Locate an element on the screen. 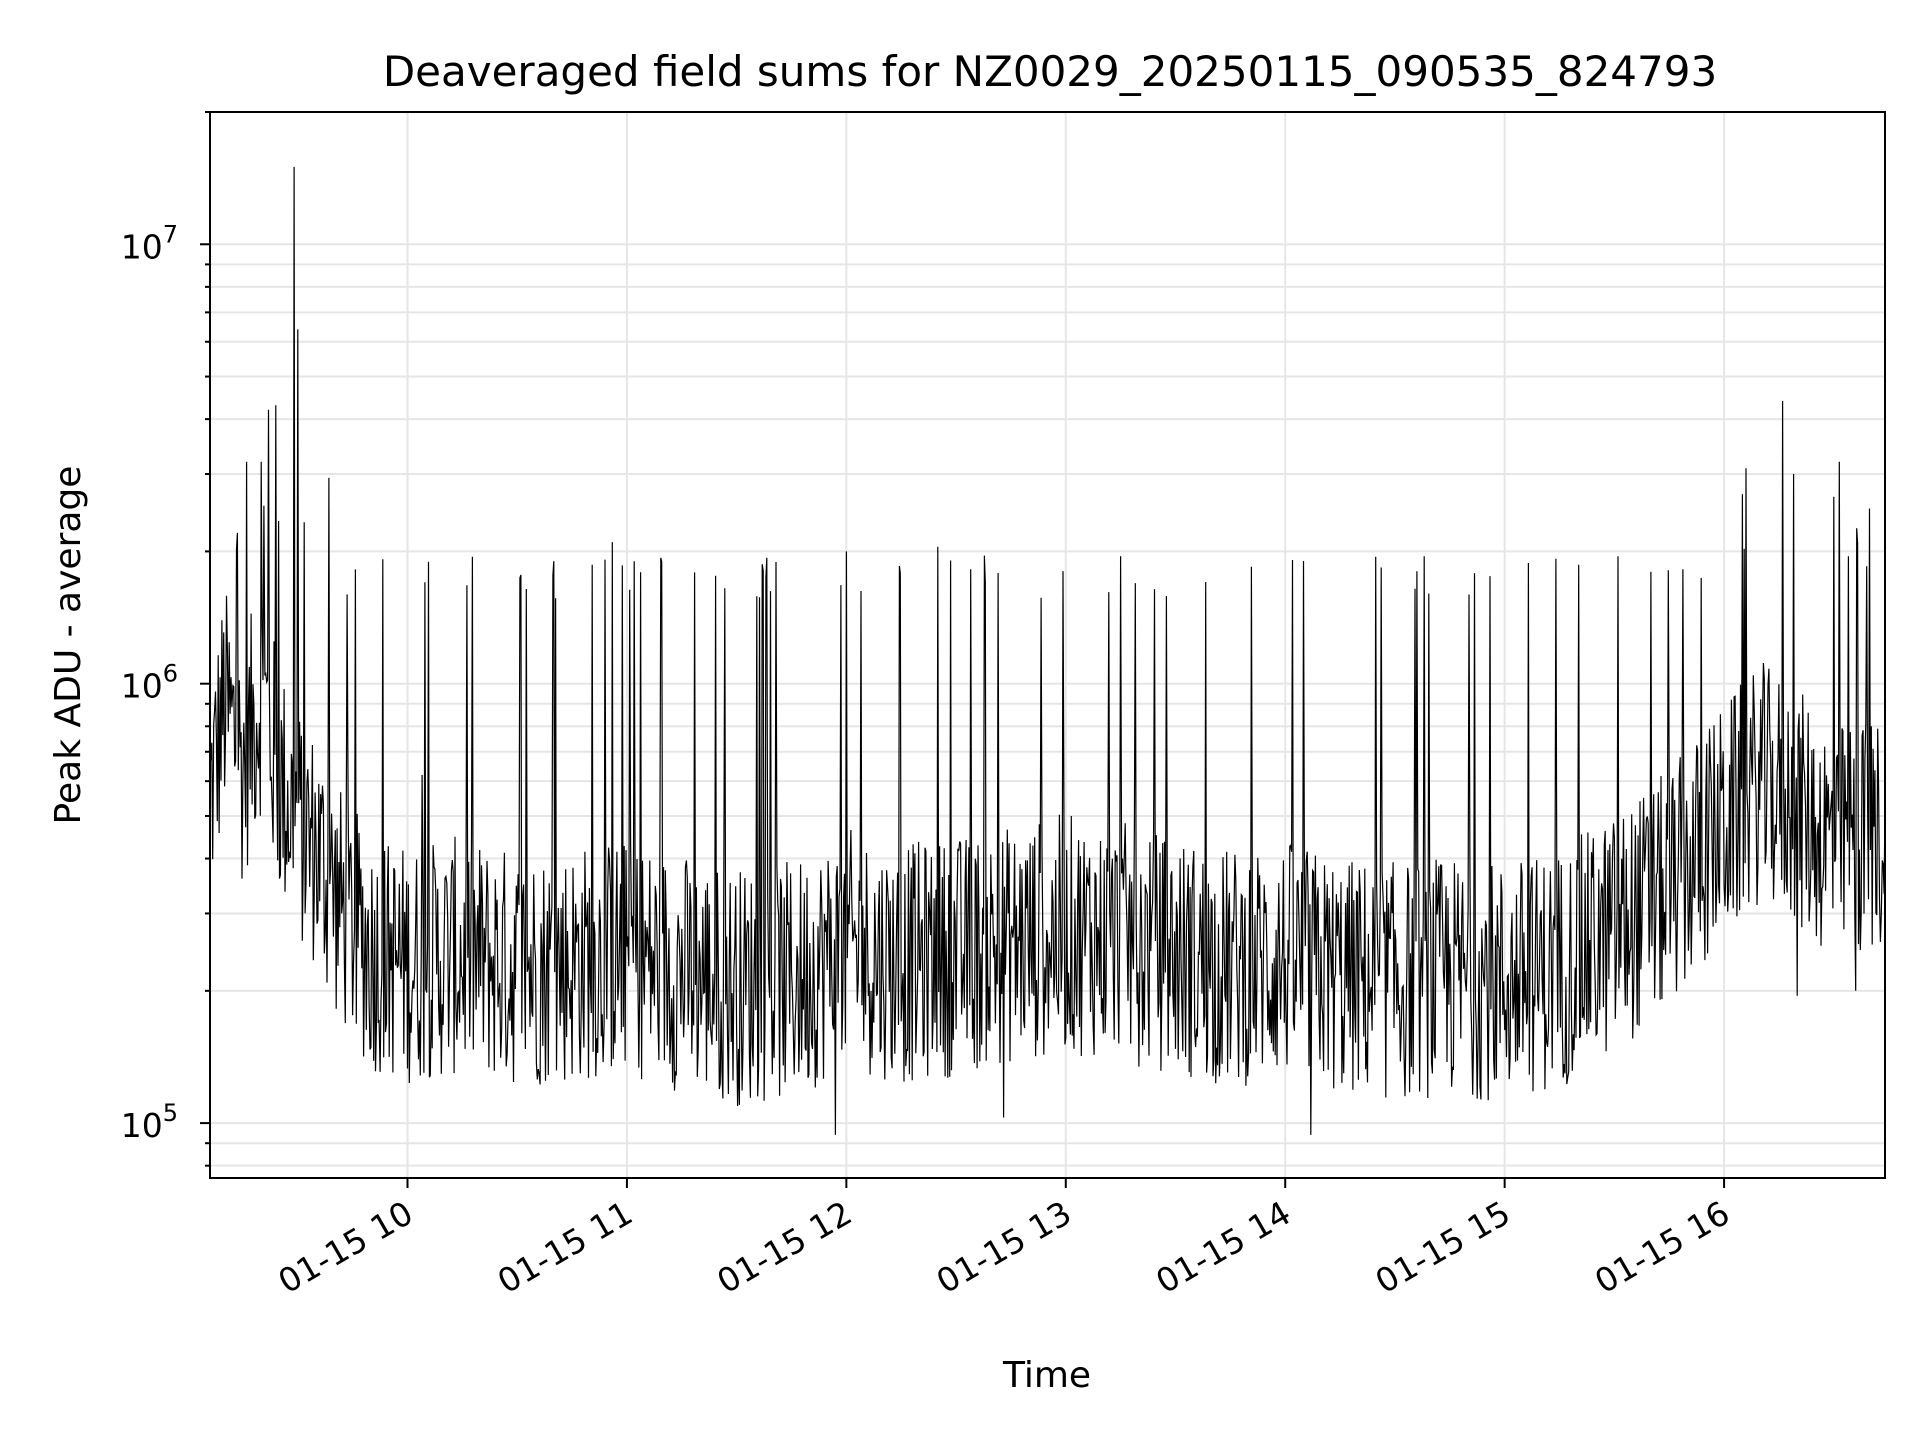 The width and height of the screenshot is (1920, 1440). y-tick-label: 10⁷ is located at coordinates (149, 243).